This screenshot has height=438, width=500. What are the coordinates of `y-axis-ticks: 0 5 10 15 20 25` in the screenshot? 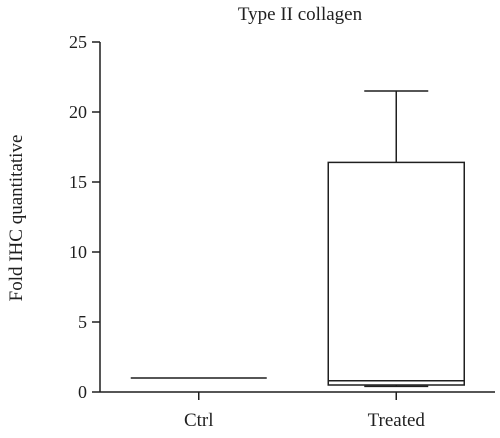 It's located at (84, 217).